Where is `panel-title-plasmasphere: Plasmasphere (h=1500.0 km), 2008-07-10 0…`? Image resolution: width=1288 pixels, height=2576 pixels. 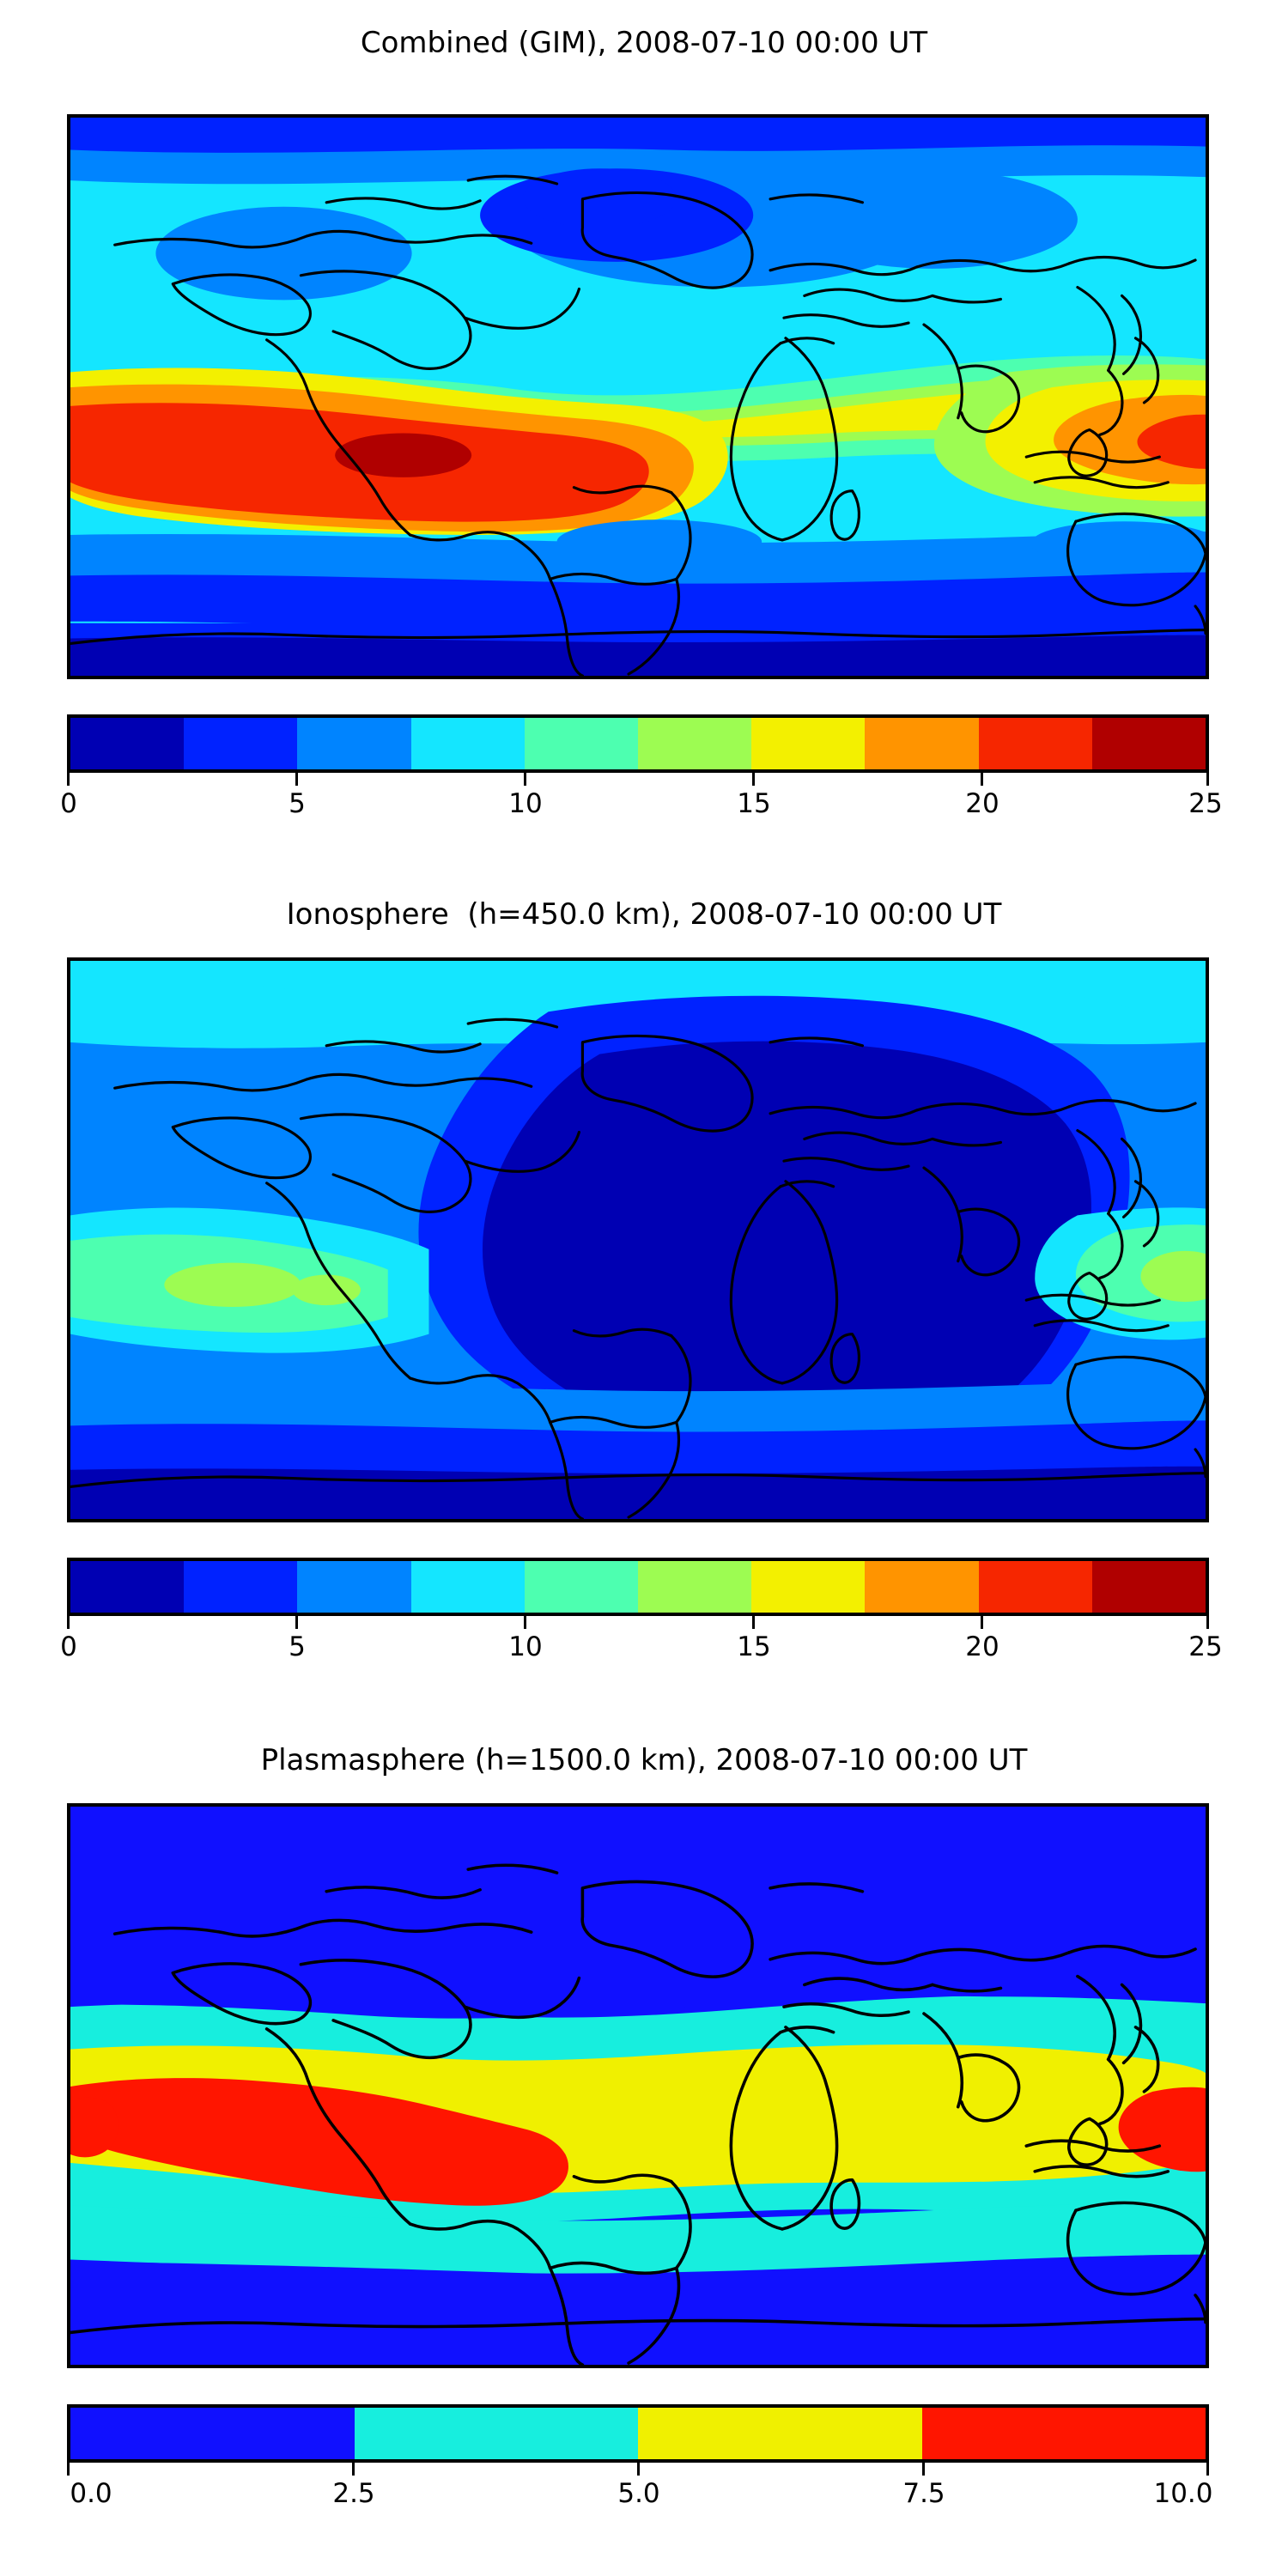 panel-title-plasmasphere: Plasmasphere (h=1500.0 km), 2008-07-10 0… is located at coordinates (644, 1760).